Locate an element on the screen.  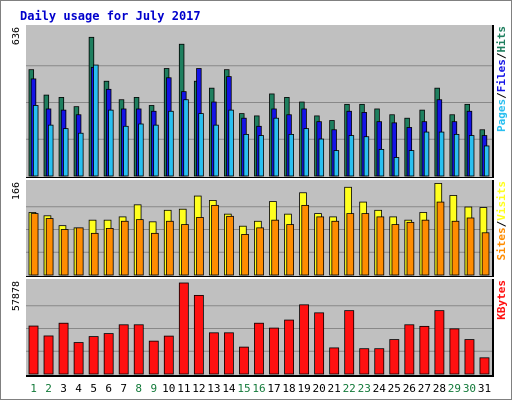
day-label-24: 24 is located at coordinates (380, 388).